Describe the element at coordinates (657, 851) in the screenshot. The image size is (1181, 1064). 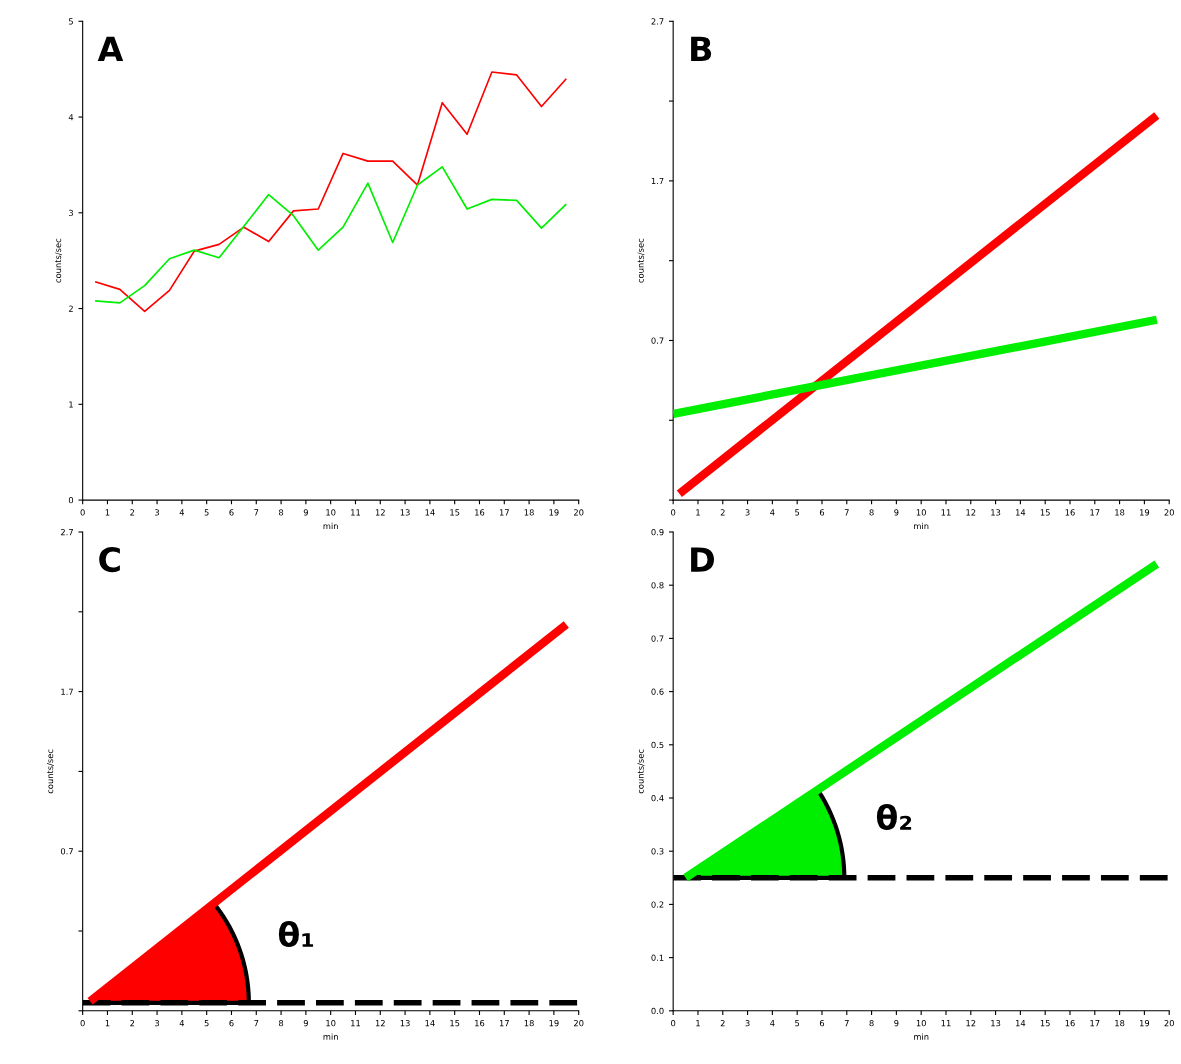
I see `y-tick-label: 0.3` at that location.